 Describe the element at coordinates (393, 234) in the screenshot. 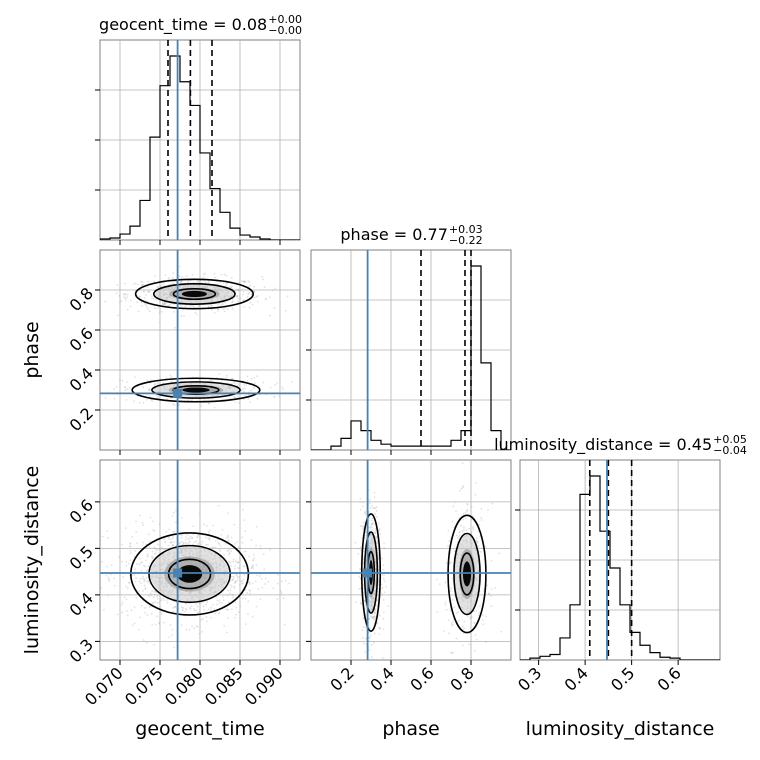

I see `title-main: phase = 0.77` at that location.